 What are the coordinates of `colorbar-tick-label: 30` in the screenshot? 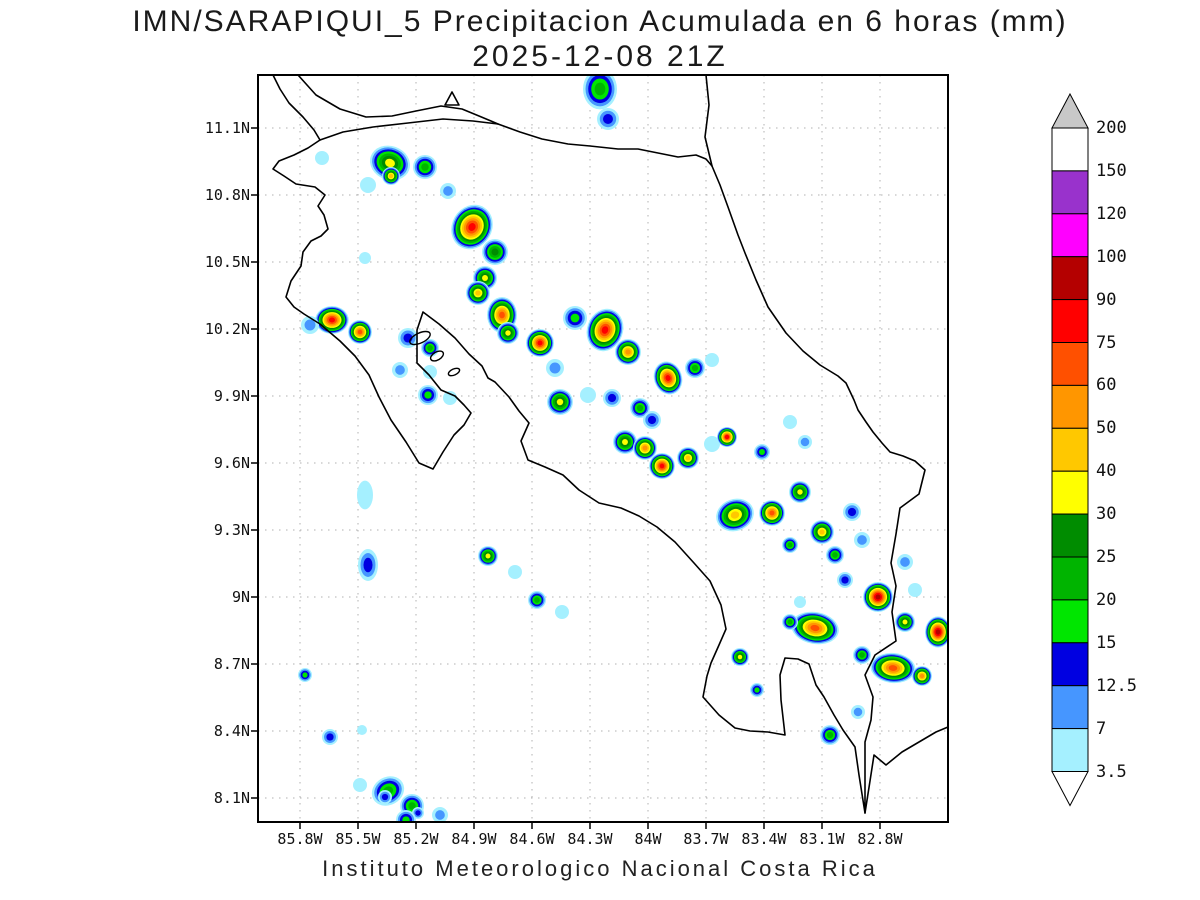 It's located at (1106, 514).